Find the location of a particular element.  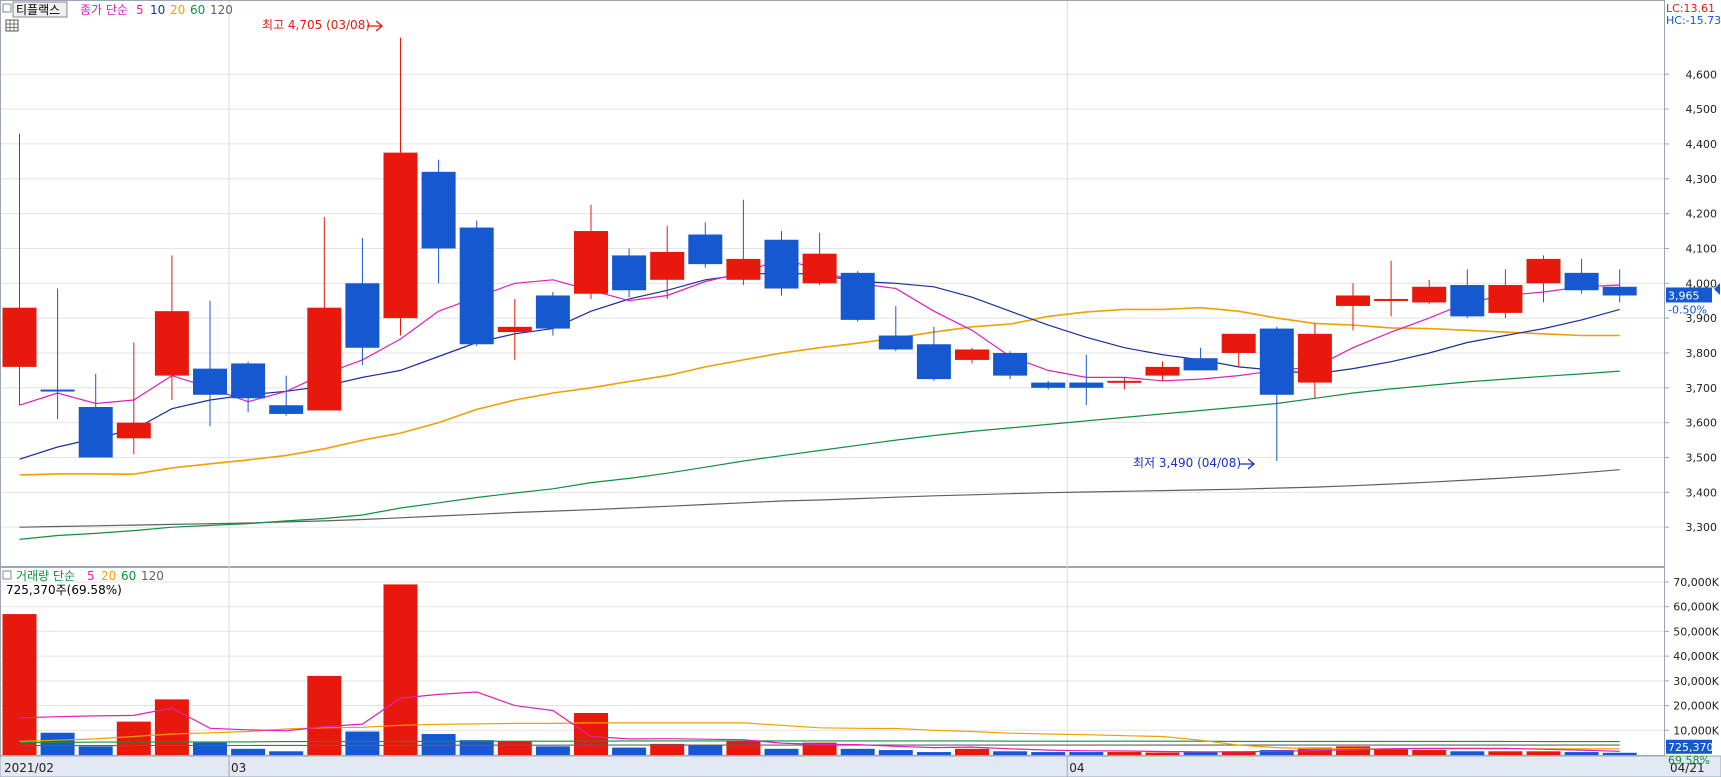

vlegend-5: 5 is located at coordinates (91, 576).